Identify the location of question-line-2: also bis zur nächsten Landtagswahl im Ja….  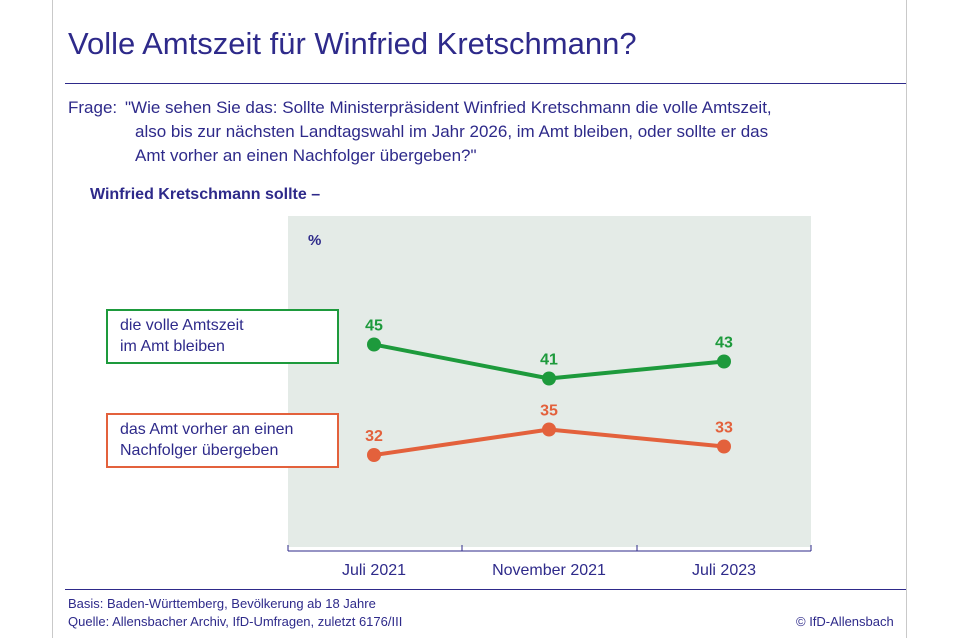
(452, 131).